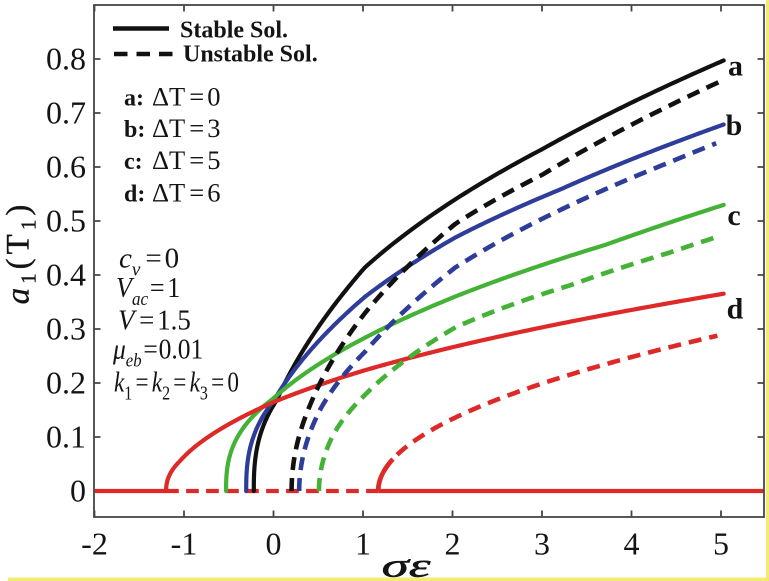  I want to click on svg-text: -1, so click(184, 544).